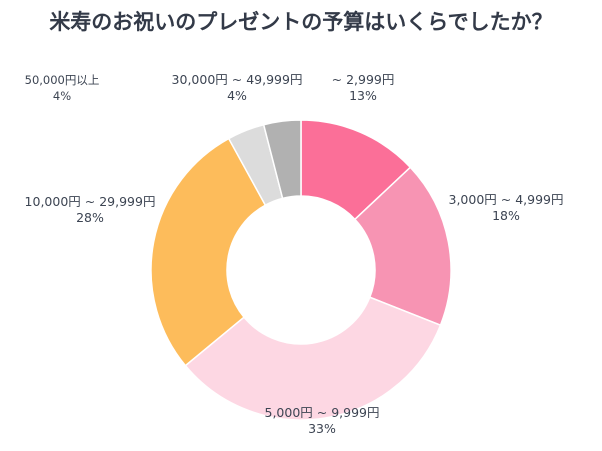 The height and width of the screenshot is (451, 602). Describe the element at coordinates (322, 412) in the screenshot. I see `slice-category-2: 5,000円 ~ 9,999円` at that location.